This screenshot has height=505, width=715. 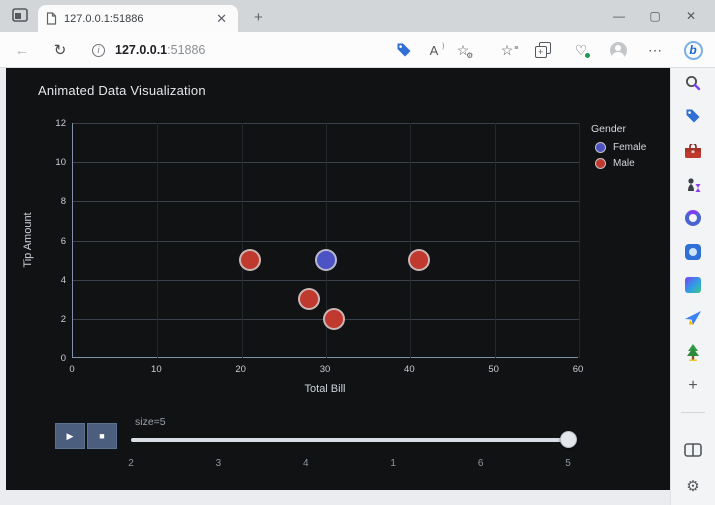 What do you see at coordinates (63, 202) in the screenshot?
I see `y-tick-label: 8` at bounding box center [63, 202].